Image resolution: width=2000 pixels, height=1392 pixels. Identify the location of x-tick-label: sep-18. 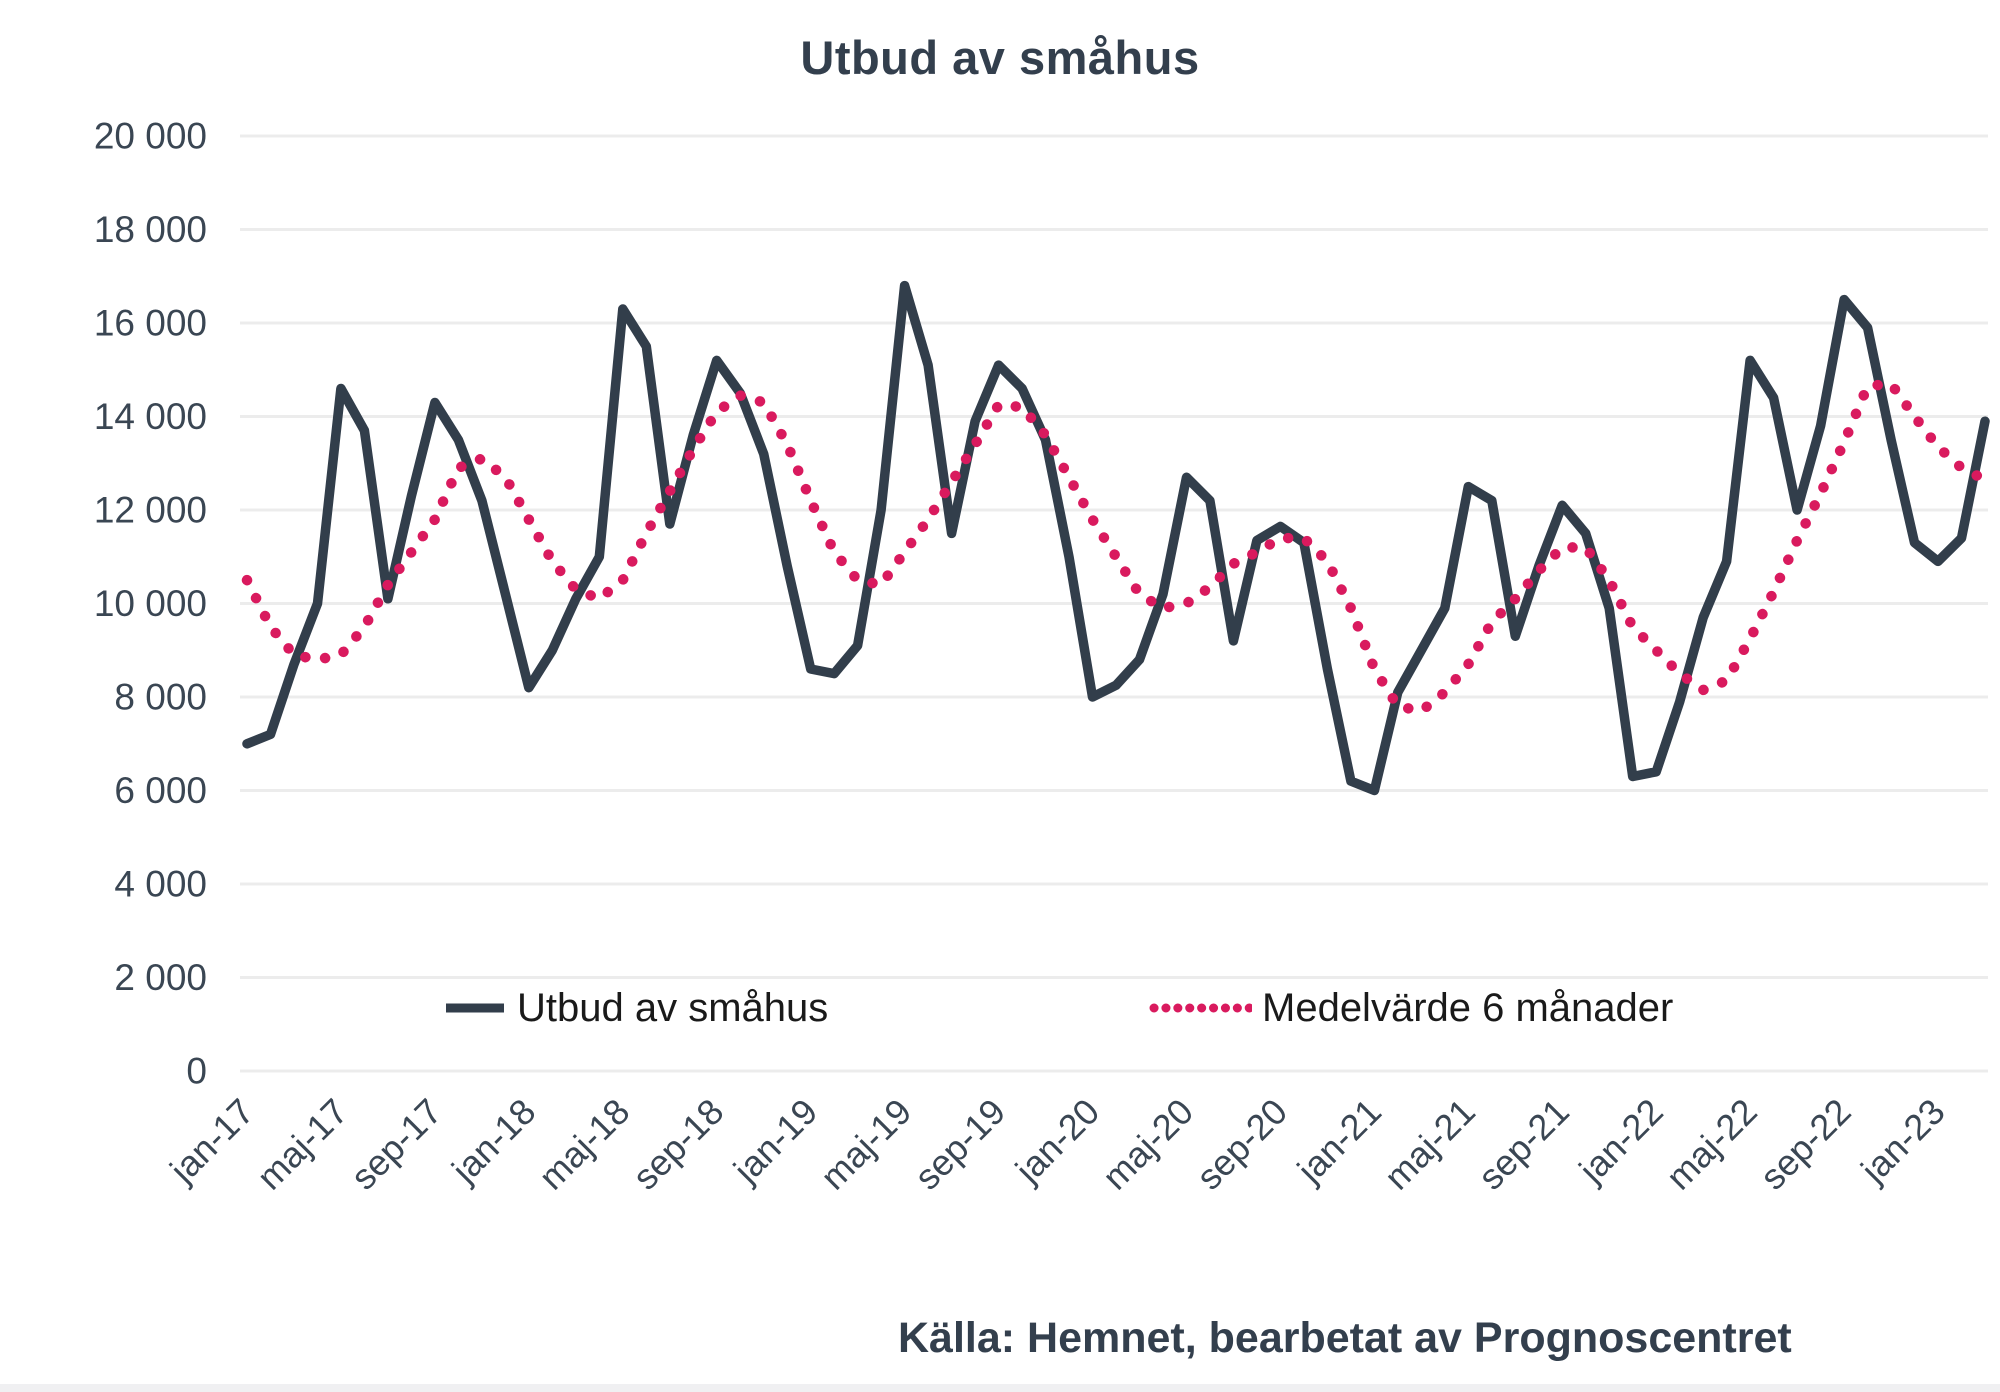
(678, 1144).